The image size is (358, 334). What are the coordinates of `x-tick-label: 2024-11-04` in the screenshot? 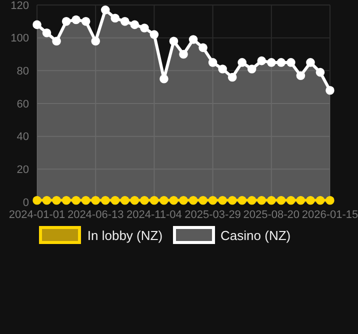 It's located at (154, 214).